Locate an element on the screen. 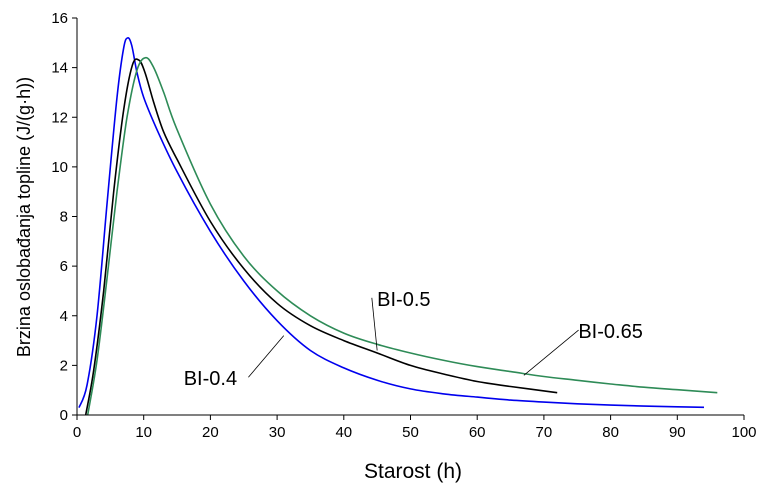 The width and height of the screenshot is (769, 487). x-tick-label: 70 is located at coordinates (544, 432).